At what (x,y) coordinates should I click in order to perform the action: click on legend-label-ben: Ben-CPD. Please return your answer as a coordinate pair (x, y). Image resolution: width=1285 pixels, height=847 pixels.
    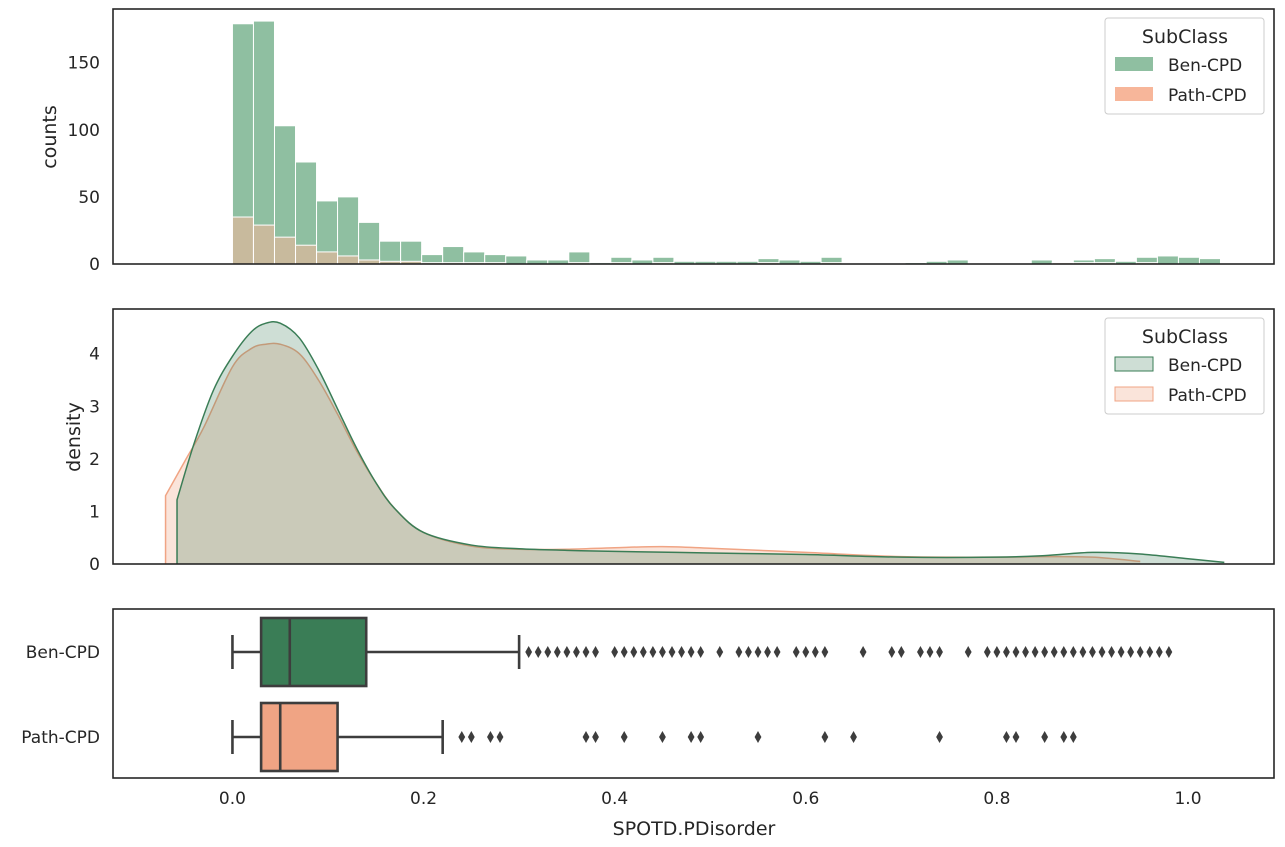
    Looking at the image, I should click on (1205, 66).